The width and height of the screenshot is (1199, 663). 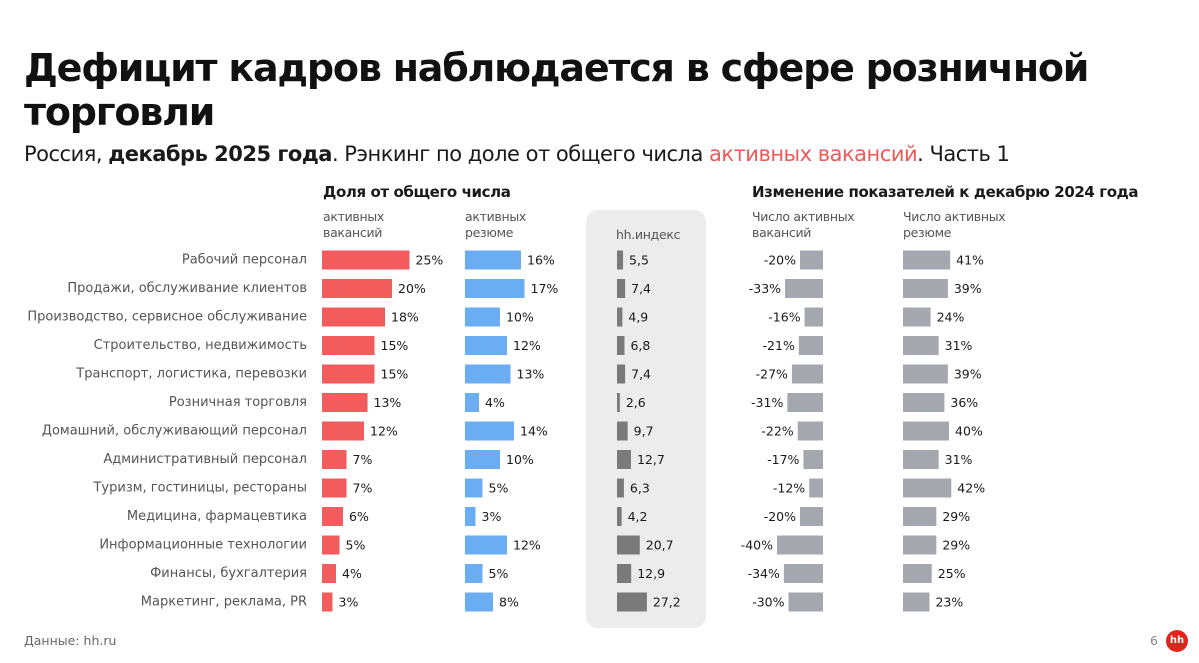 I want to click on subtitle-accent: активных вакансий, so click(x=813, y=154).